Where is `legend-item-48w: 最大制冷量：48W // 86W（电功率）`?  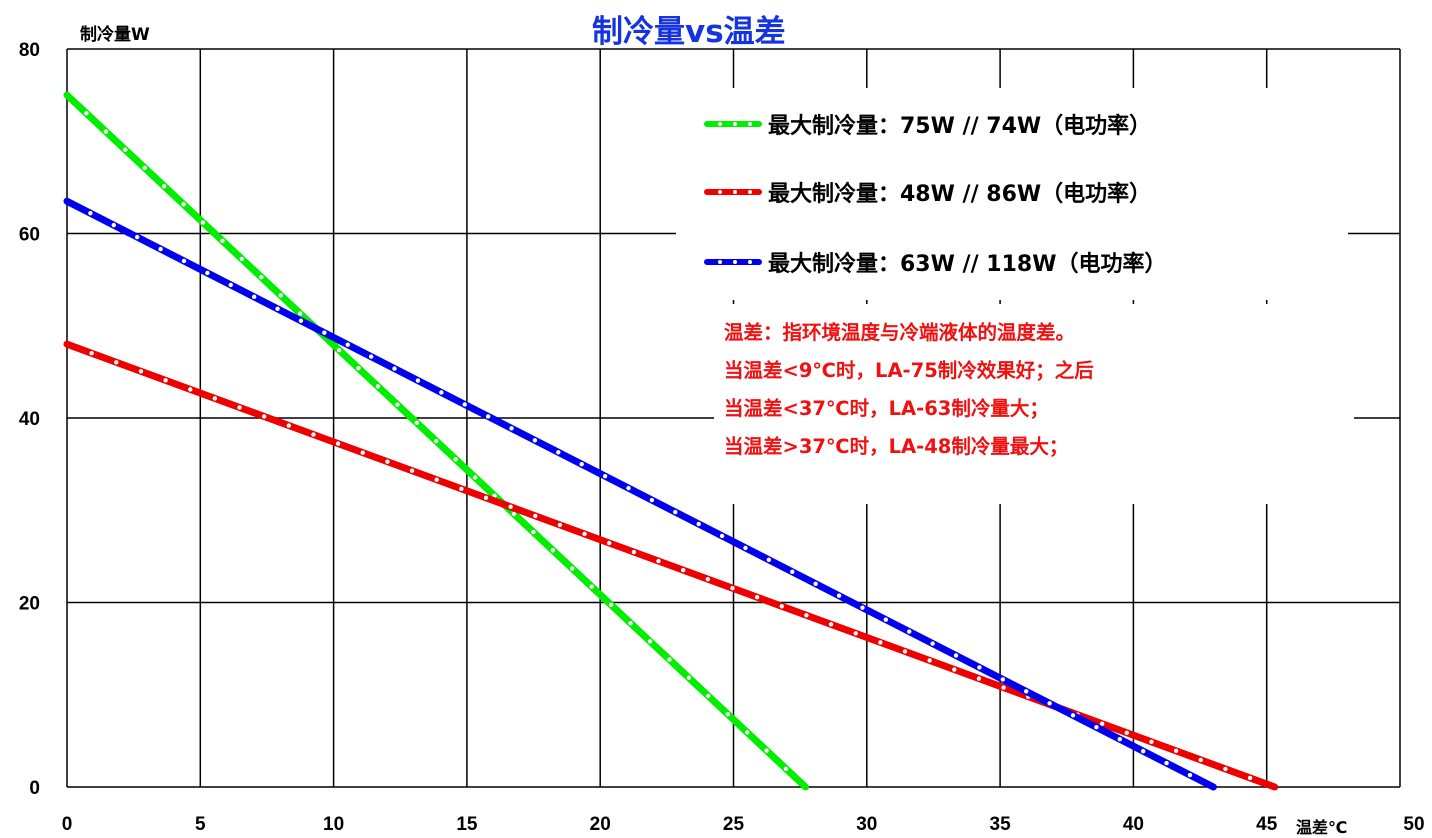 legend-item-48w: 最大制冷量：48W // 86W（电功率） is located at coordinates (927, 192).